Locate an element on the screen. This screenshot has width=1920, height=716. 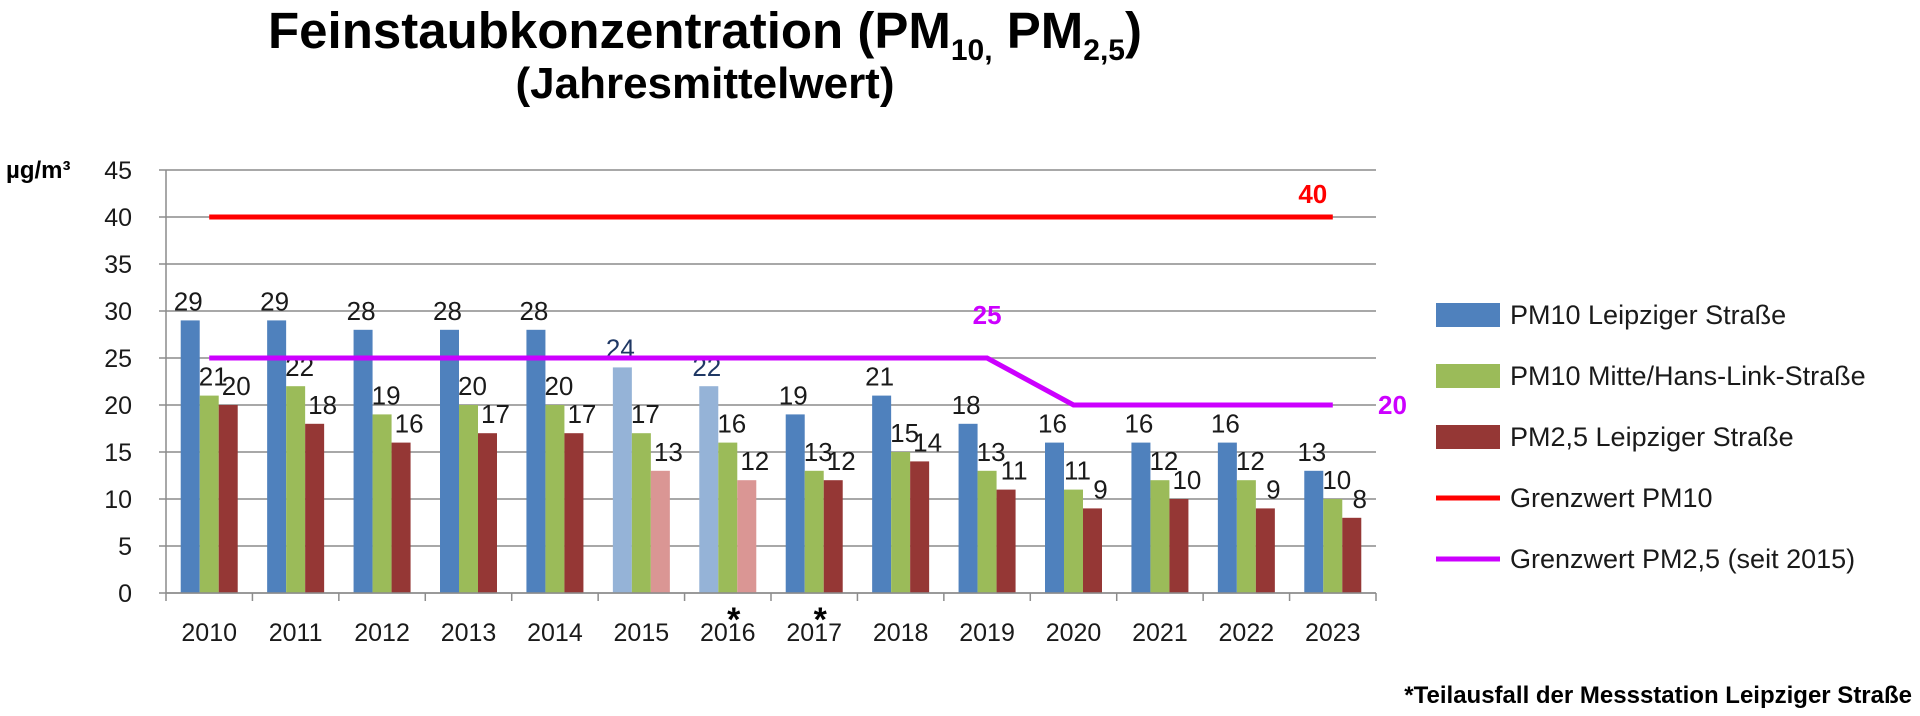
x-tick-label: 2023 is located at coordinates (1333, 633).